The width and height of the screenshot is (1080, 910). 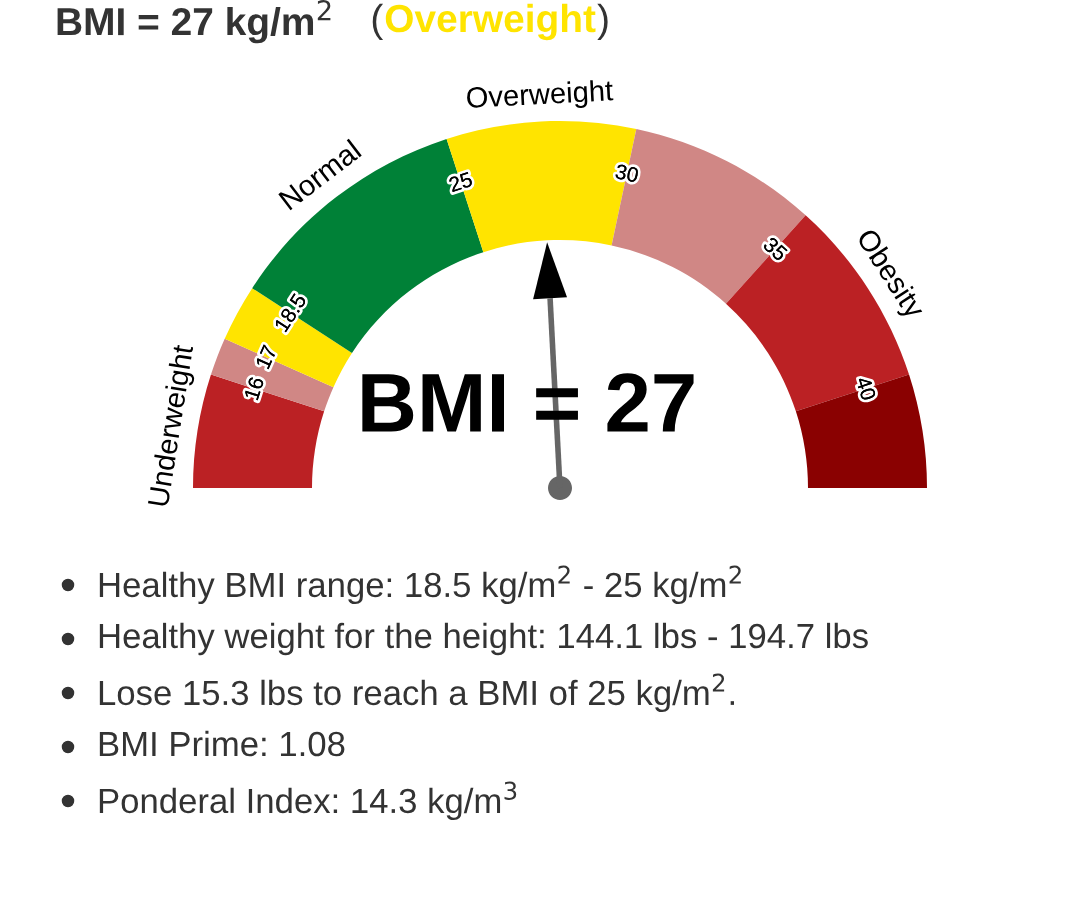 What do you see at coordinates (490, 22) in the screenshot?
I see `chart-subtitle: (Overweight)` at bounding box center [490, 22].